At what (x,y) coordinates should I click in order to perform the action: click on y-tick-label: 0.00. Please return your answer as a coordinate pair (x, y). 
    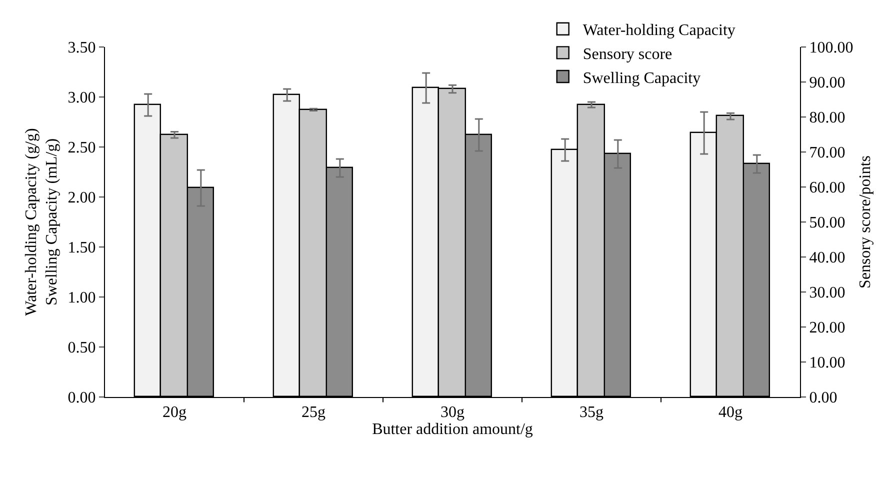
    Looking at the image, I should click on (82, 398).